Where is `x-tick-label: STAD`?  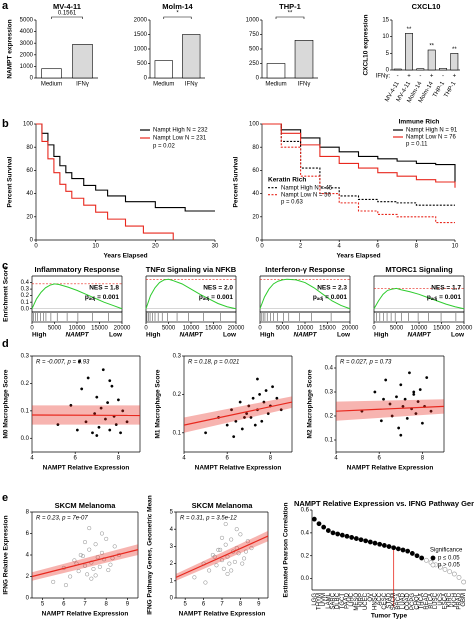 x-tick-label: STAD is located at coordinates (390, 600).